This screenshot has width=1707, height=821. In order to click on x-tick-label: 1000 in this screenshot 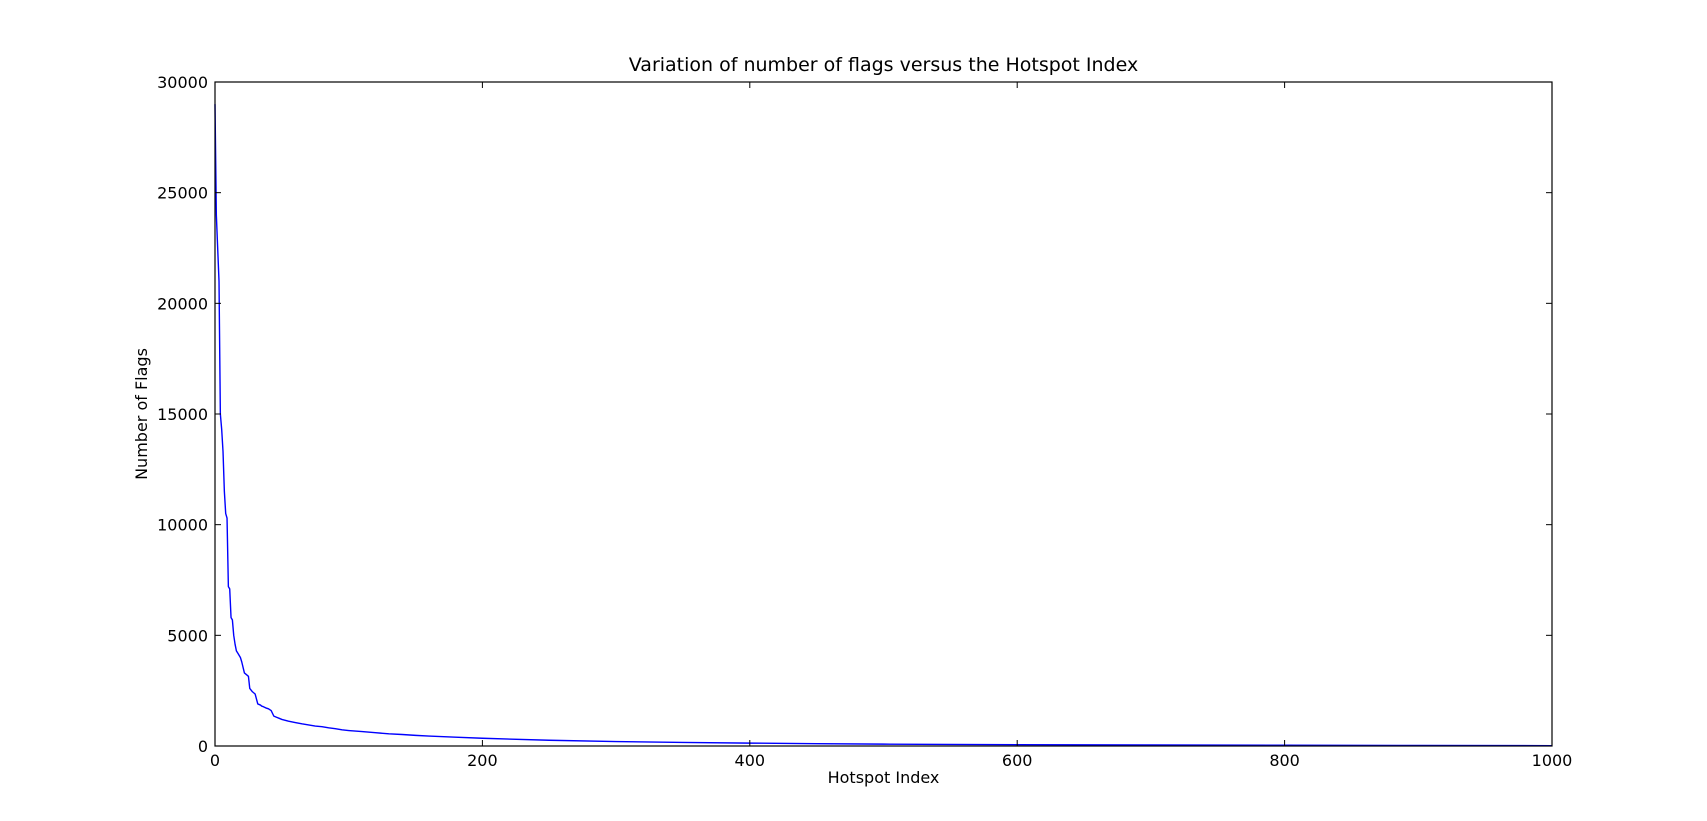, I will do `click(1552, 760)`.